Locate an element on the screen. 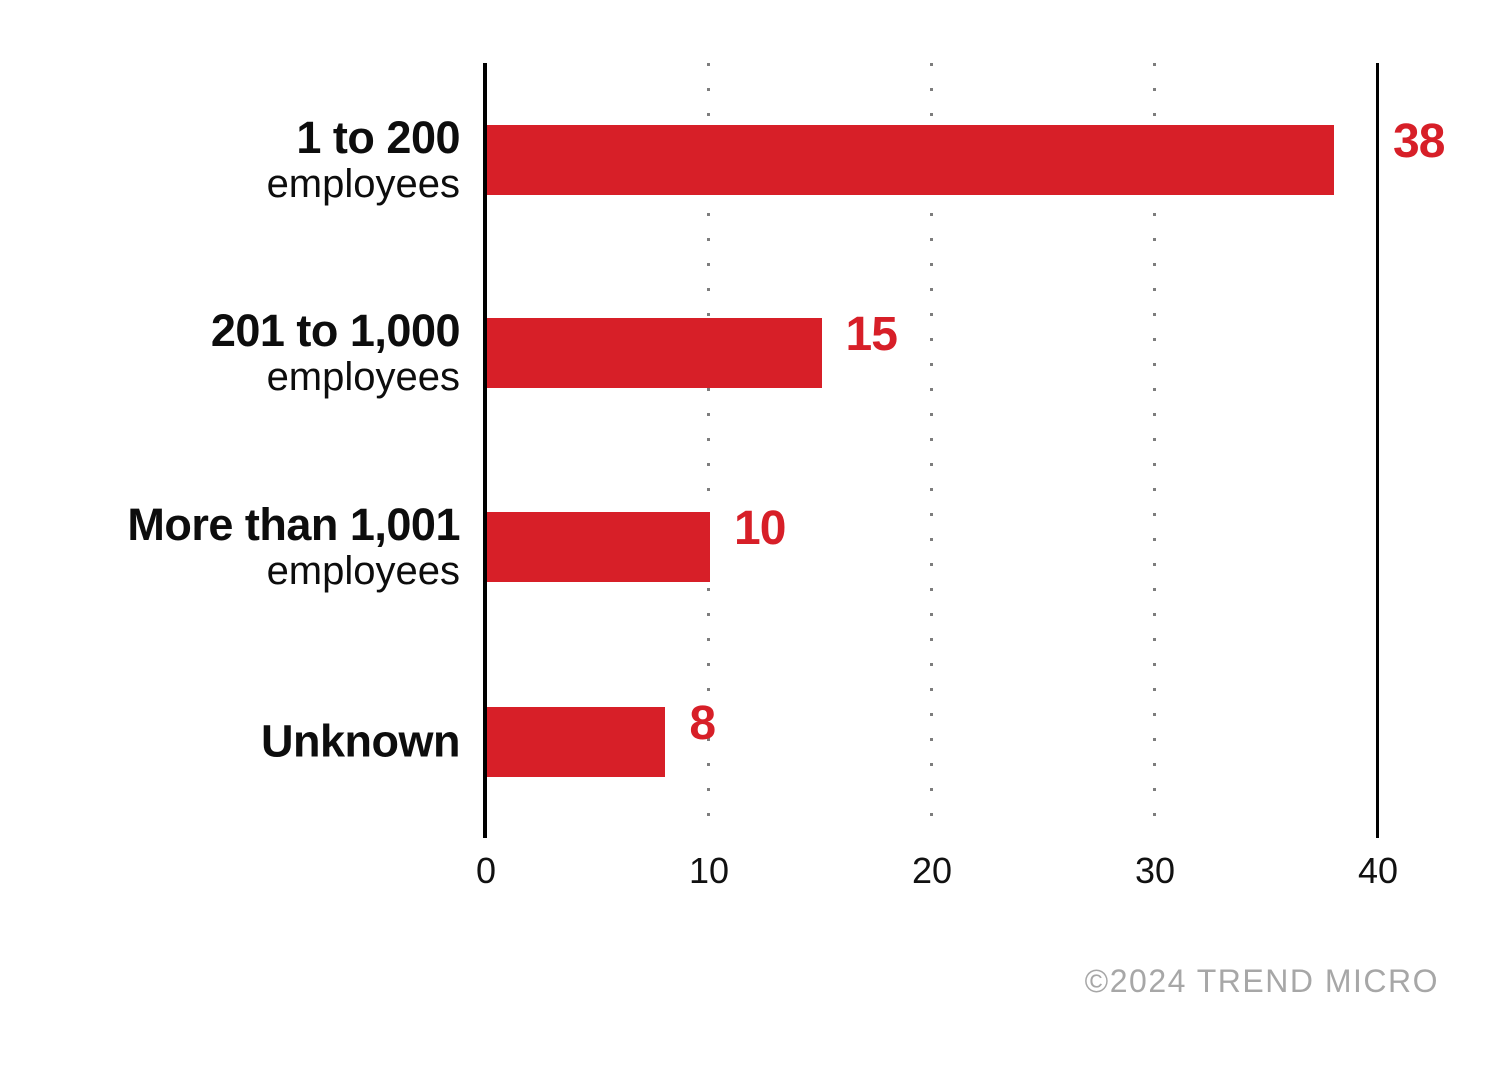 This screenshot has height=1067, width=1501. bar-row-unknown: Unknown 8 is located at coordinates (750, 738).